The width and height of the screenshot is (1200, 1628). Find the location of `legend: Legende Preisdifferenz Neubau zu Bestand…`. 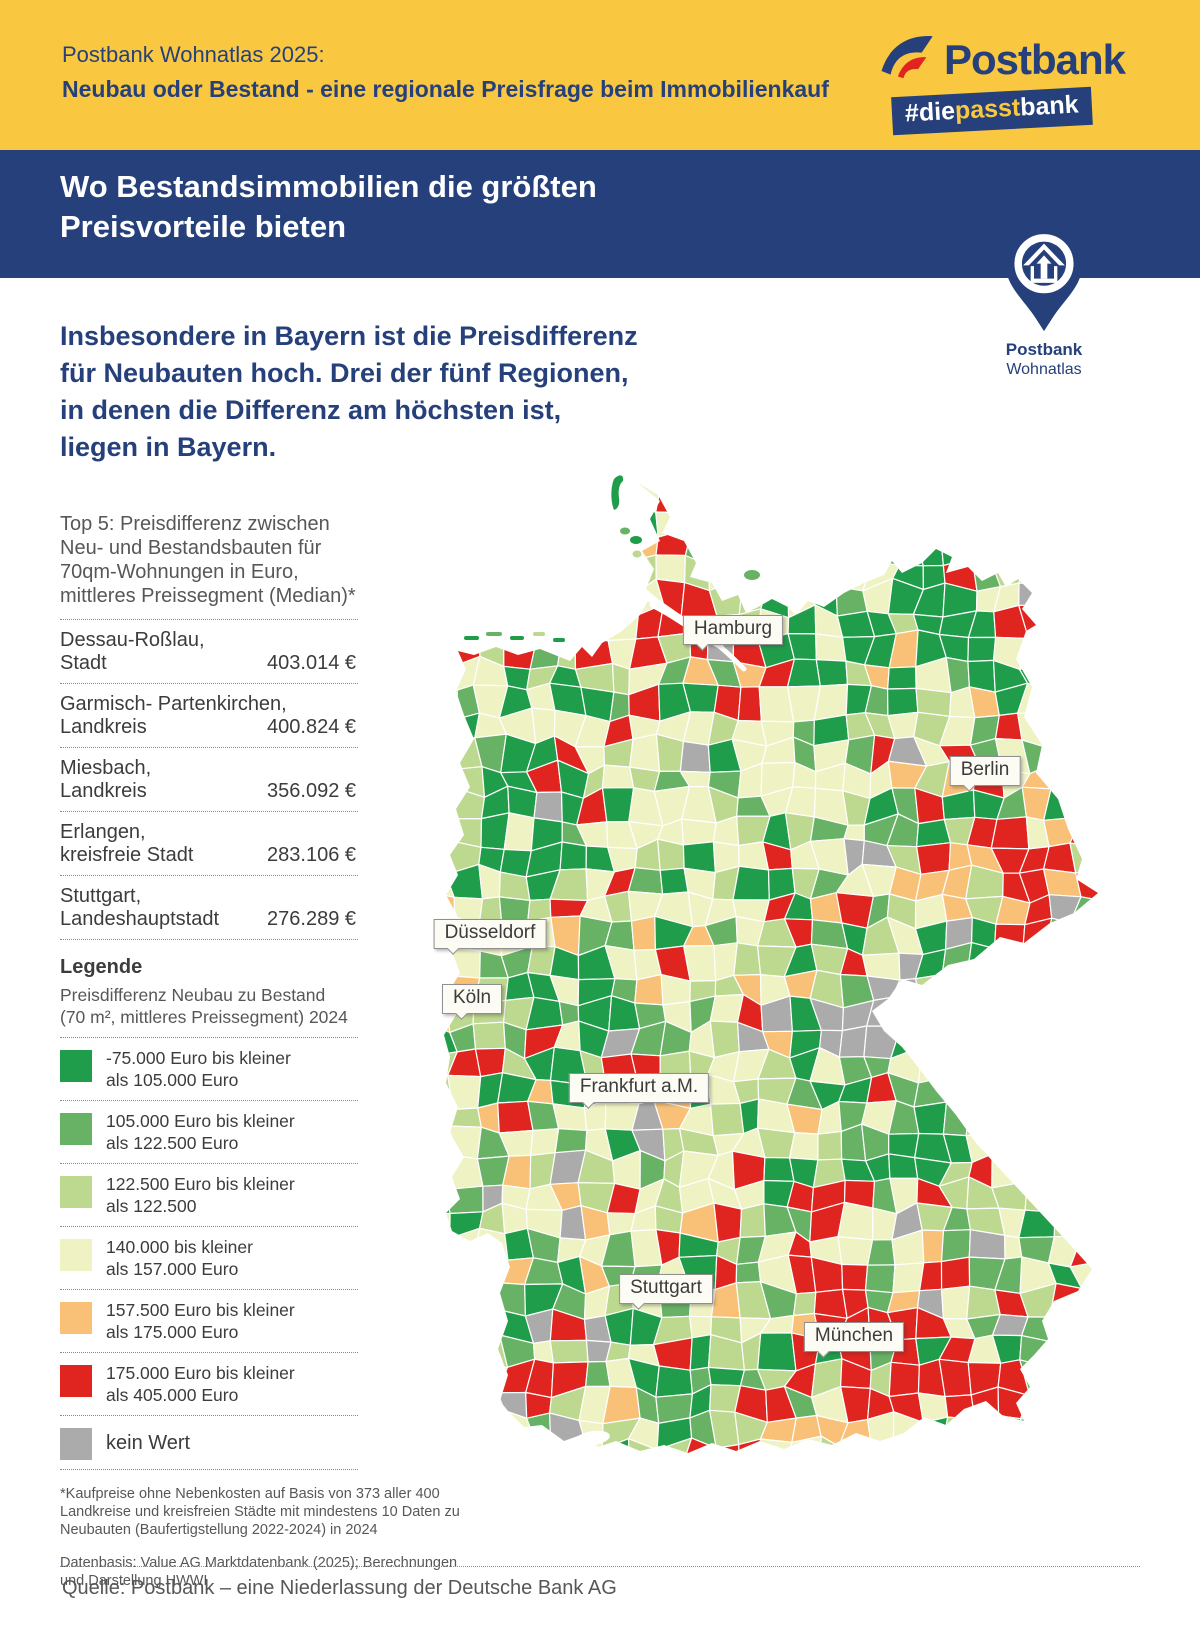

legend: Legende Preisdifferenz Neubau zu Bestand… is located at coordinates (209, 1213).